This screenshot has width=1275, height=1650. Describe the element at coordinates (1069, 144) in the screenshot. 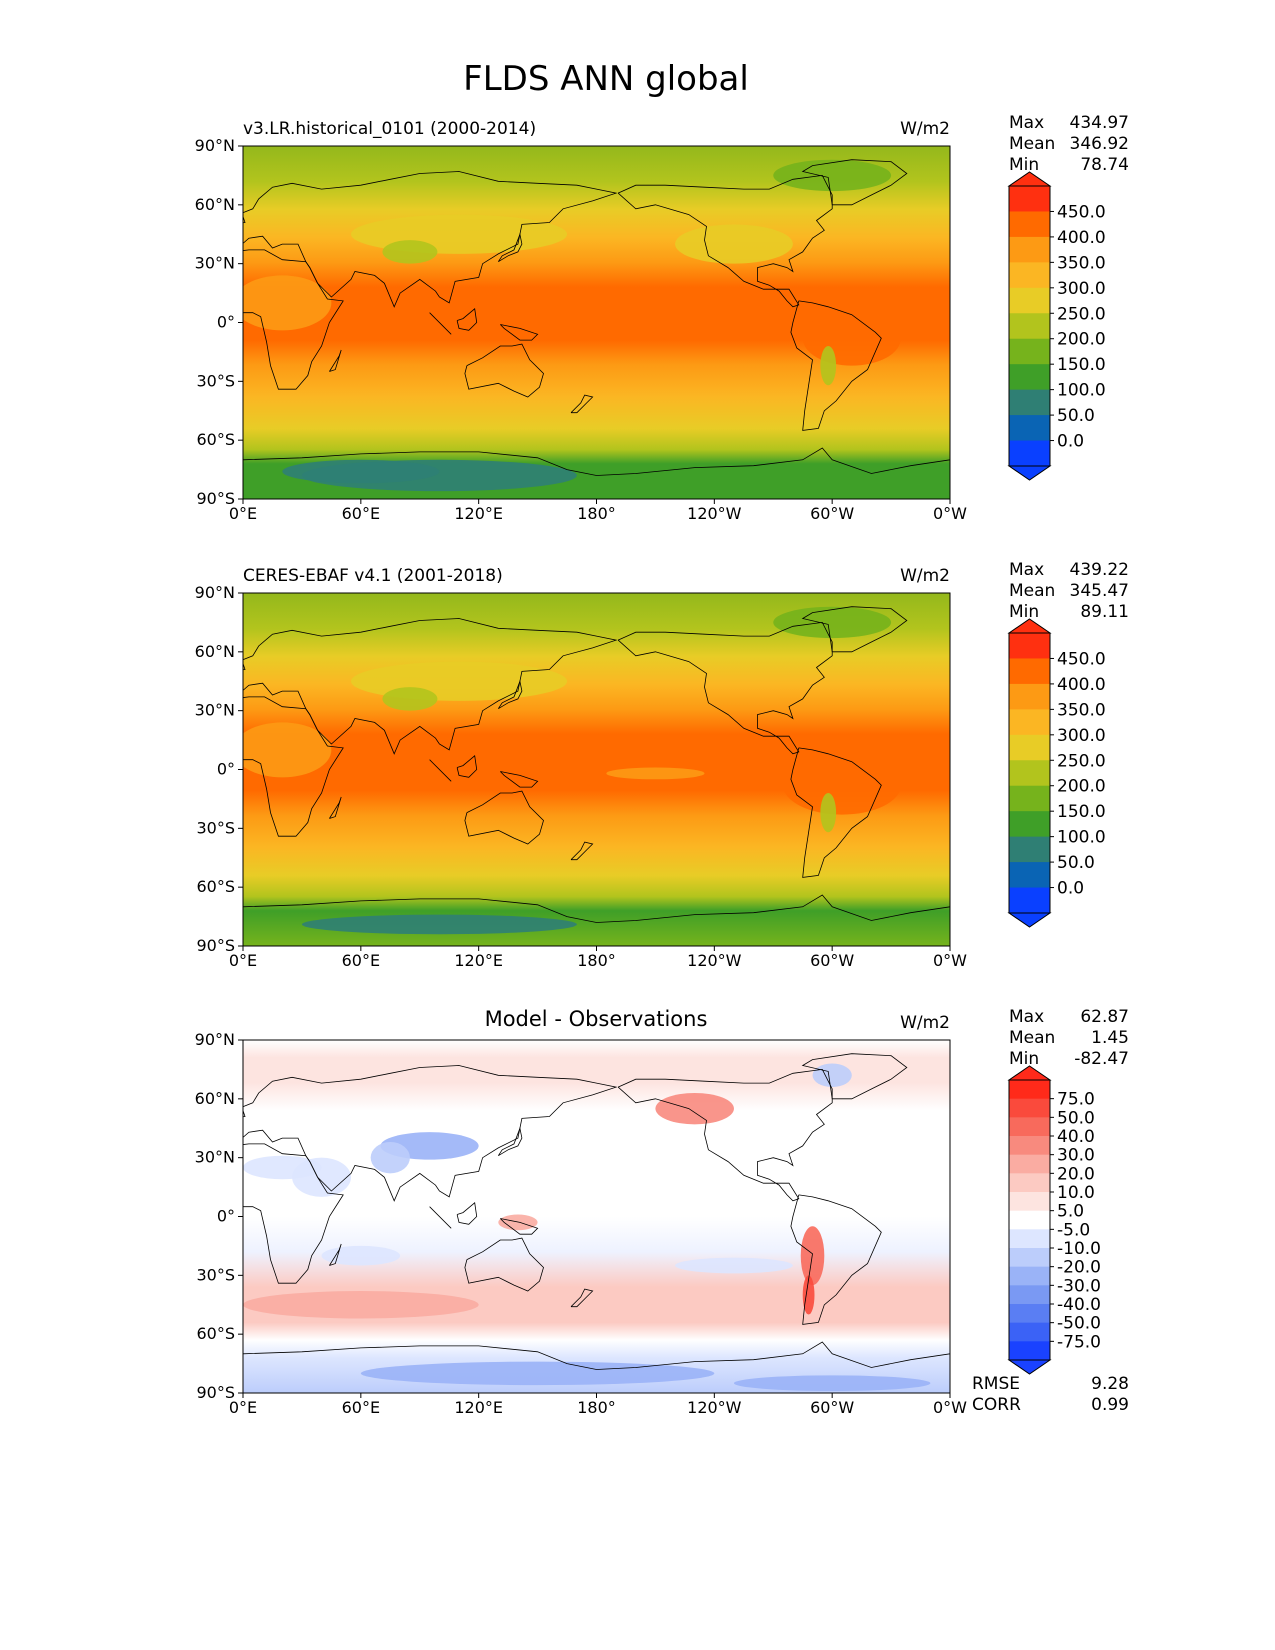

I see `panel-model-stats: Max 434.97 Mean 346.92 Min 78.74` at that location.